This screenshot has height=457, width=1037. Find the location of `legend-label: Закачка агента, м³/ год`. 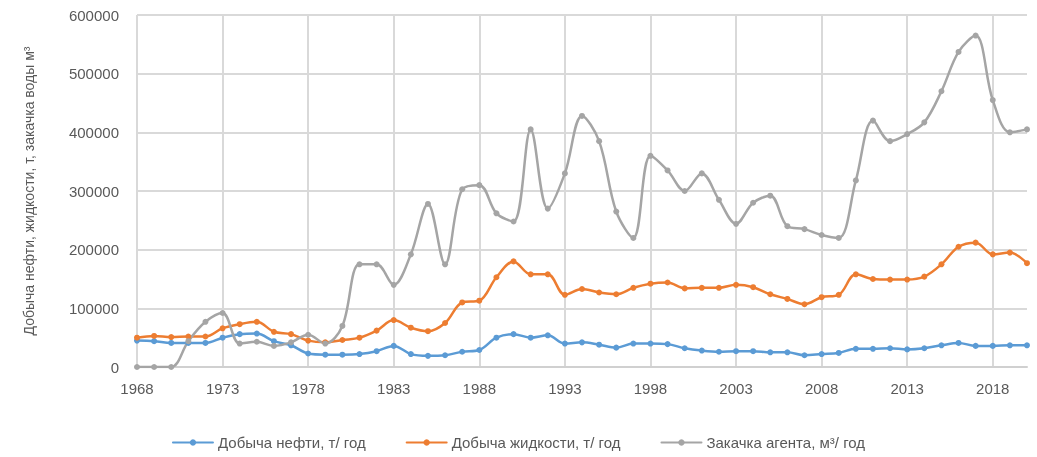

legend-label: Закачка агента, м³/ год is located at coordinates (786, 442).